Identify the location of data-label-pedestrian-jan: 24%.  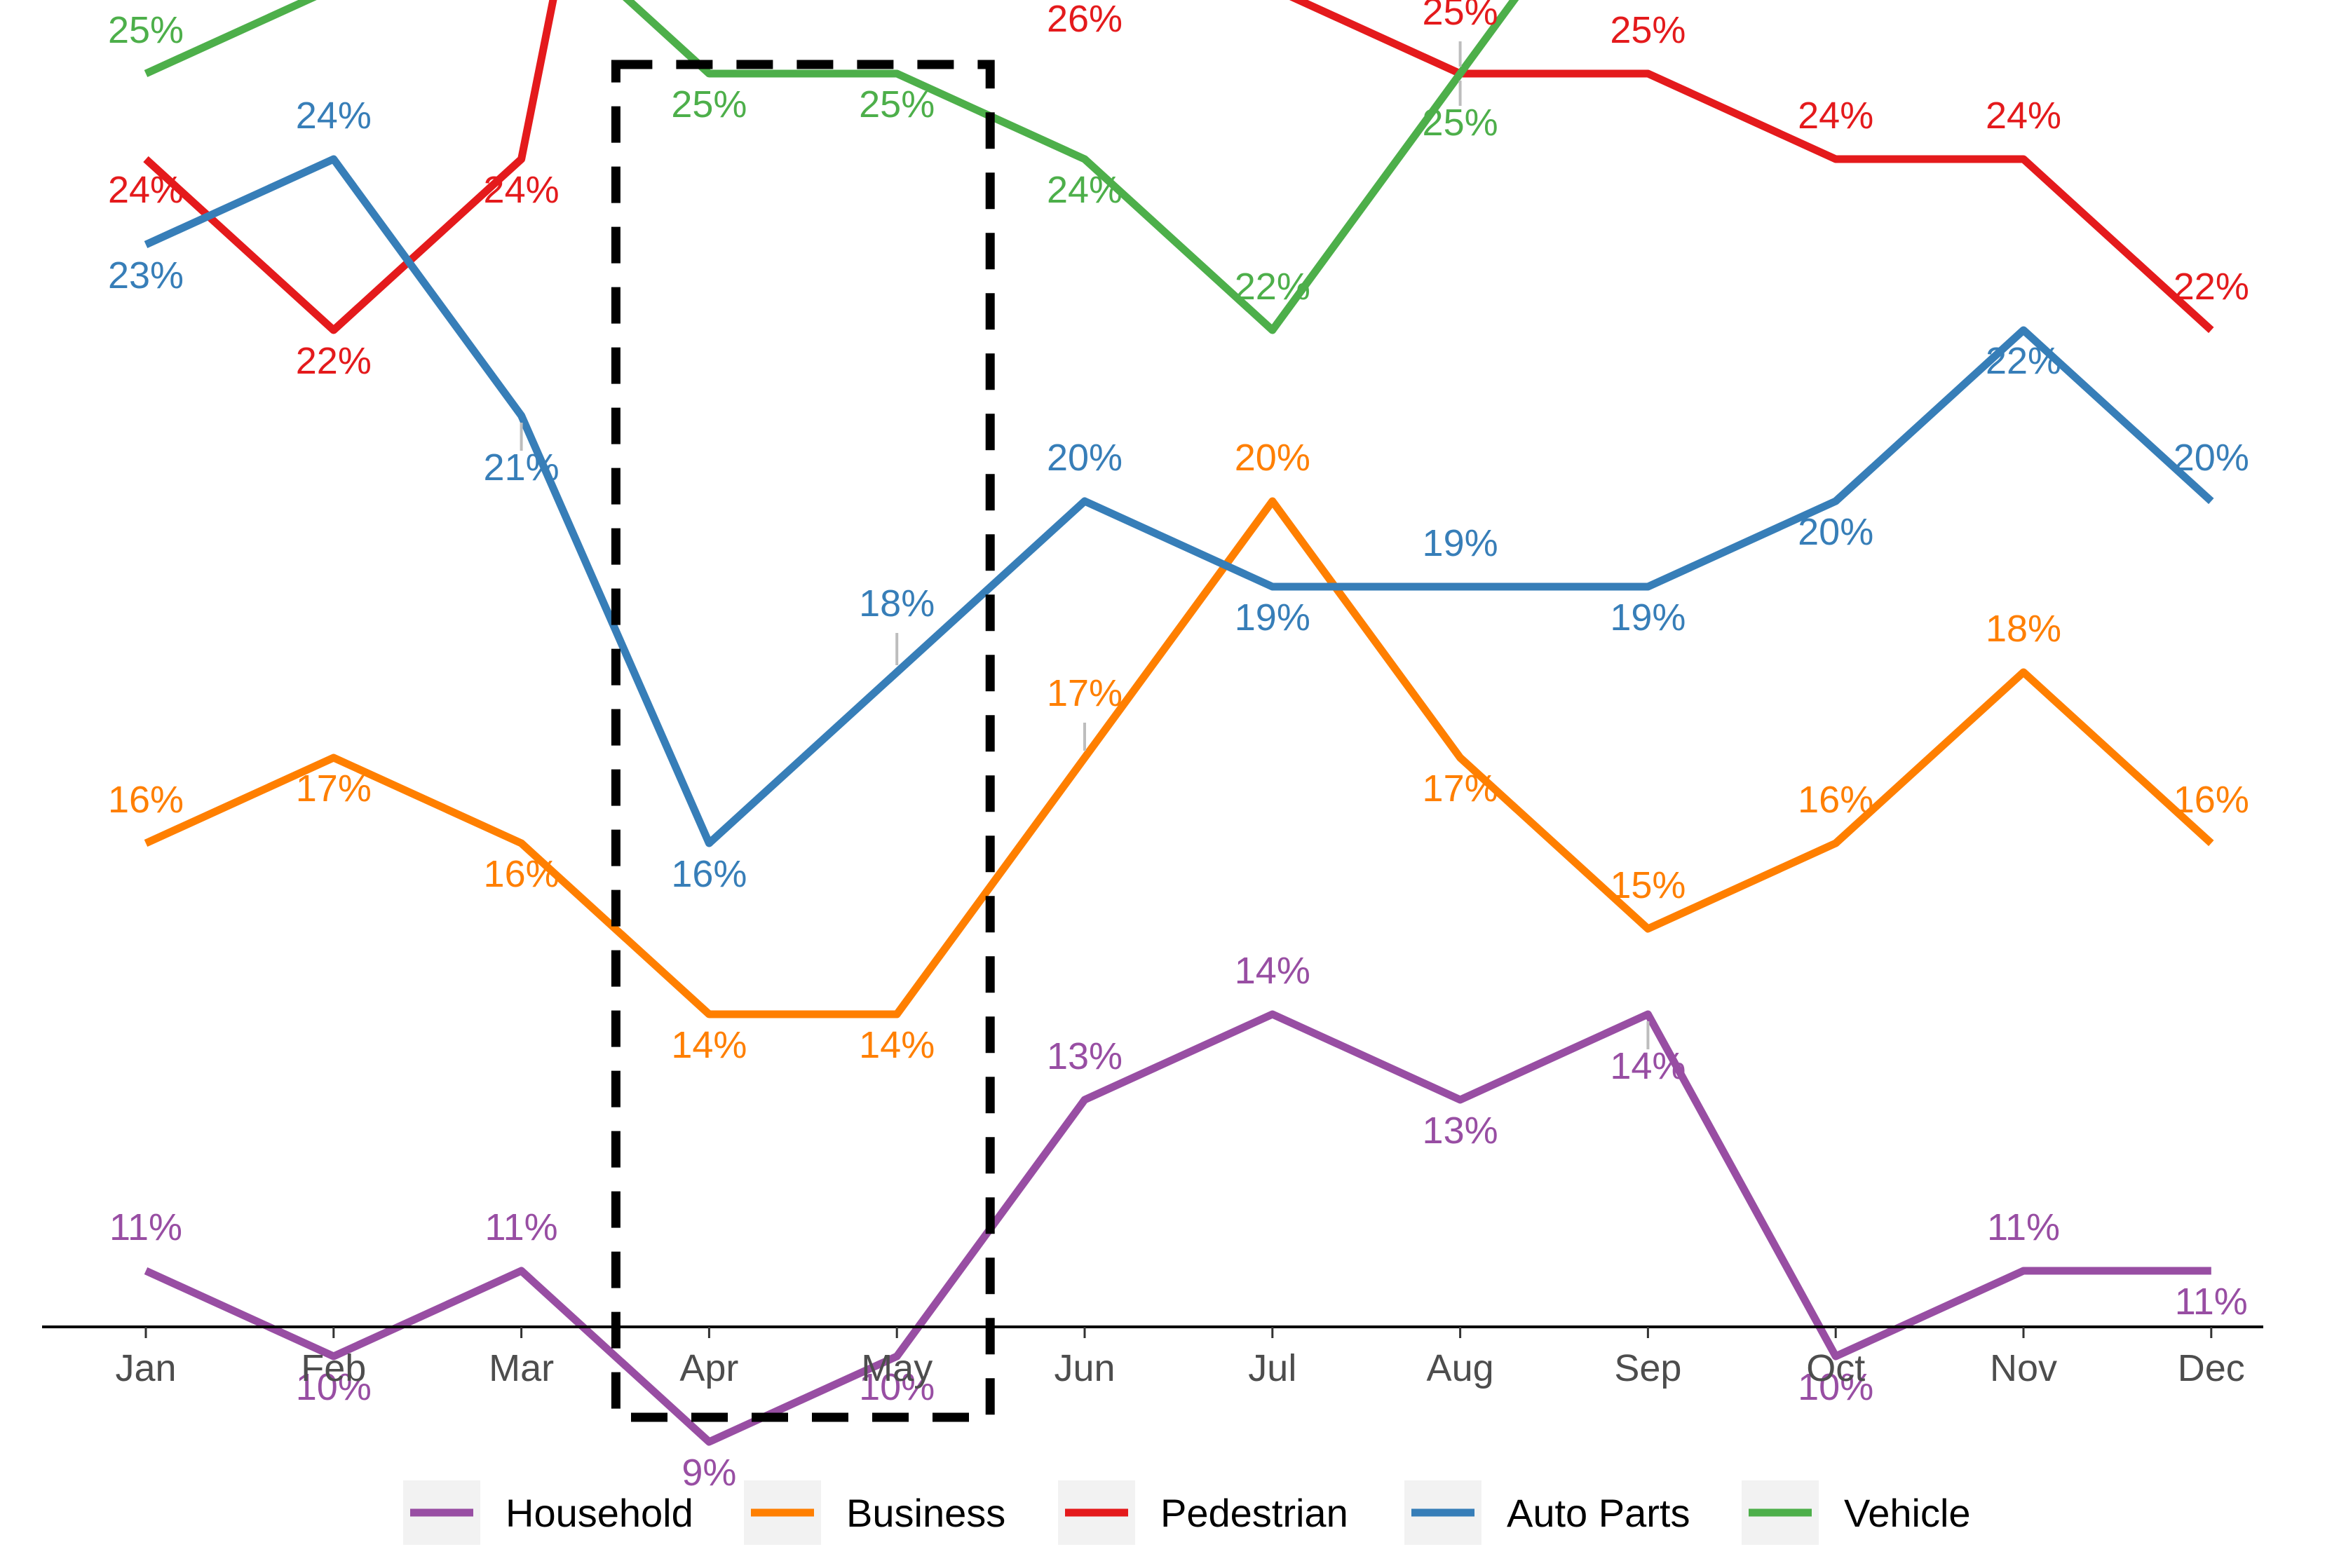
(146, 190).